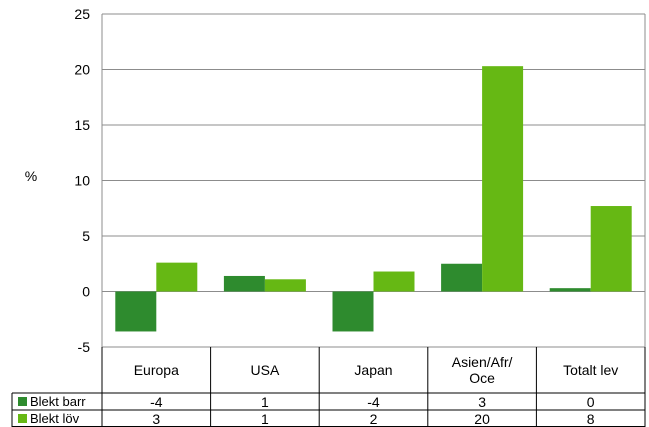  I want to click on category-label: USA, so click(265, 370).